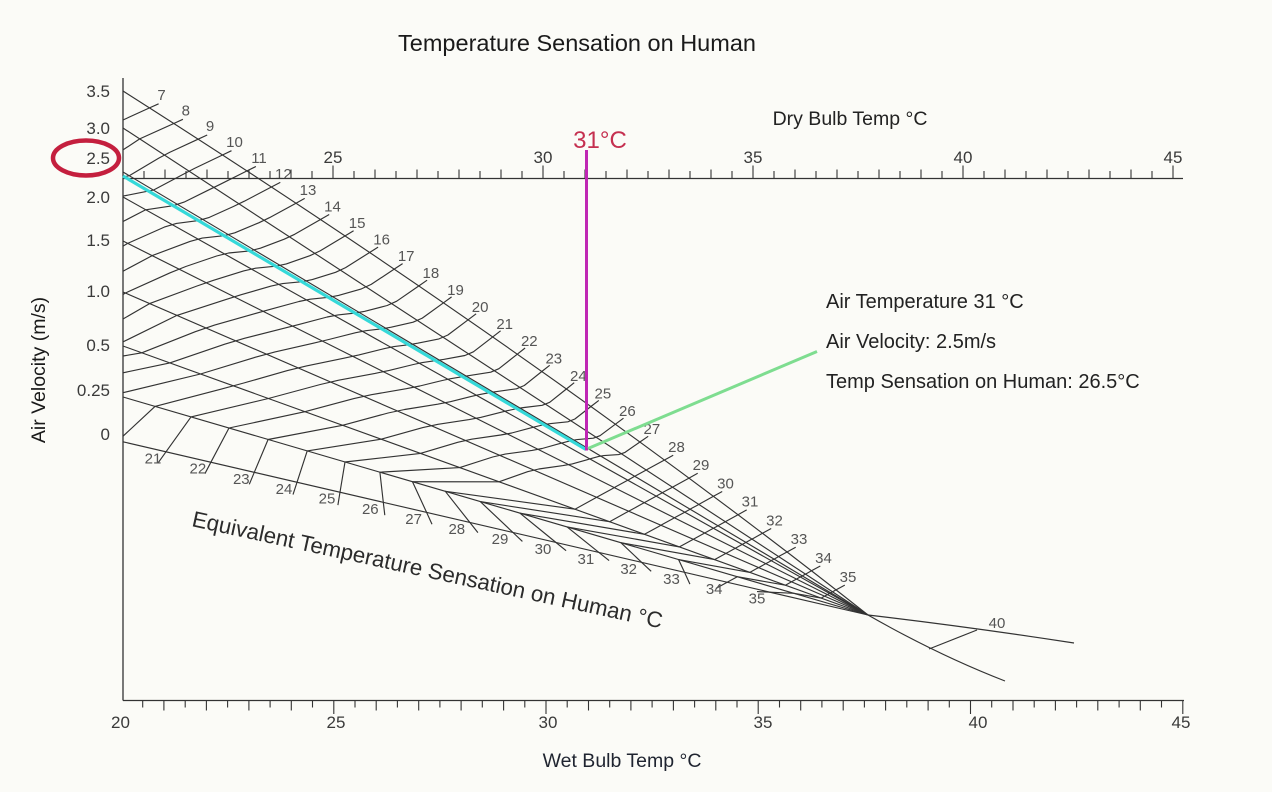 The image size is (1272, 792). What do you see at coordinates (431, 273) in the screenshot?
I see `svg-text: 18` at bounding box center [431, 273].